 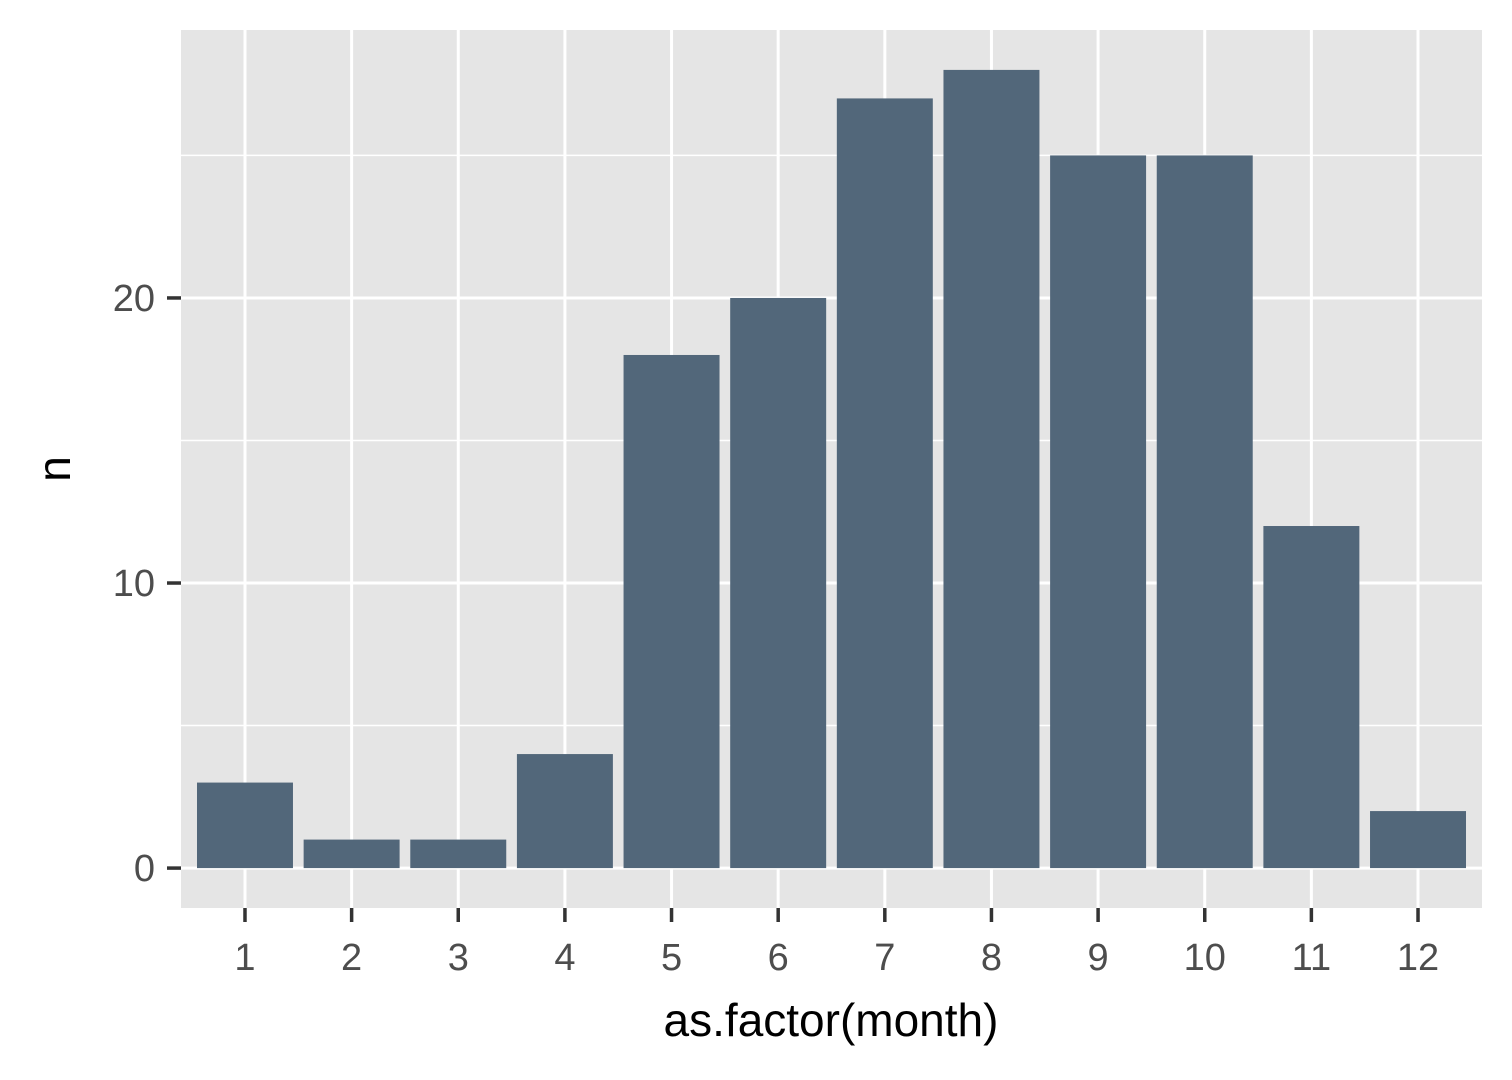 What do you see at coordinates (244, 958) in the screenshot?
I see `x-tick-label: 1` at bounding box center [244, 958].